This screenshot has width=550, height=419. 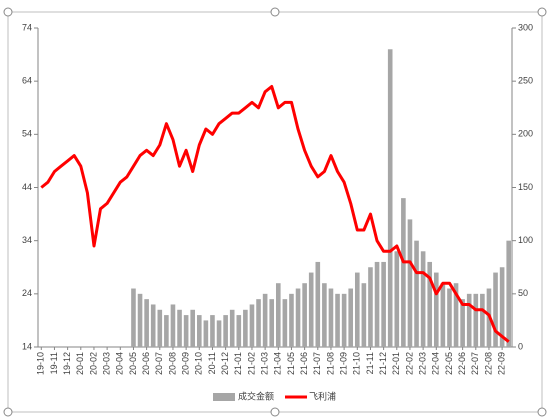 What do you see at coordinates (251, 363) in the screenshot?
I see `x-tick-label: 21-02` at bounding box center [251, 363].